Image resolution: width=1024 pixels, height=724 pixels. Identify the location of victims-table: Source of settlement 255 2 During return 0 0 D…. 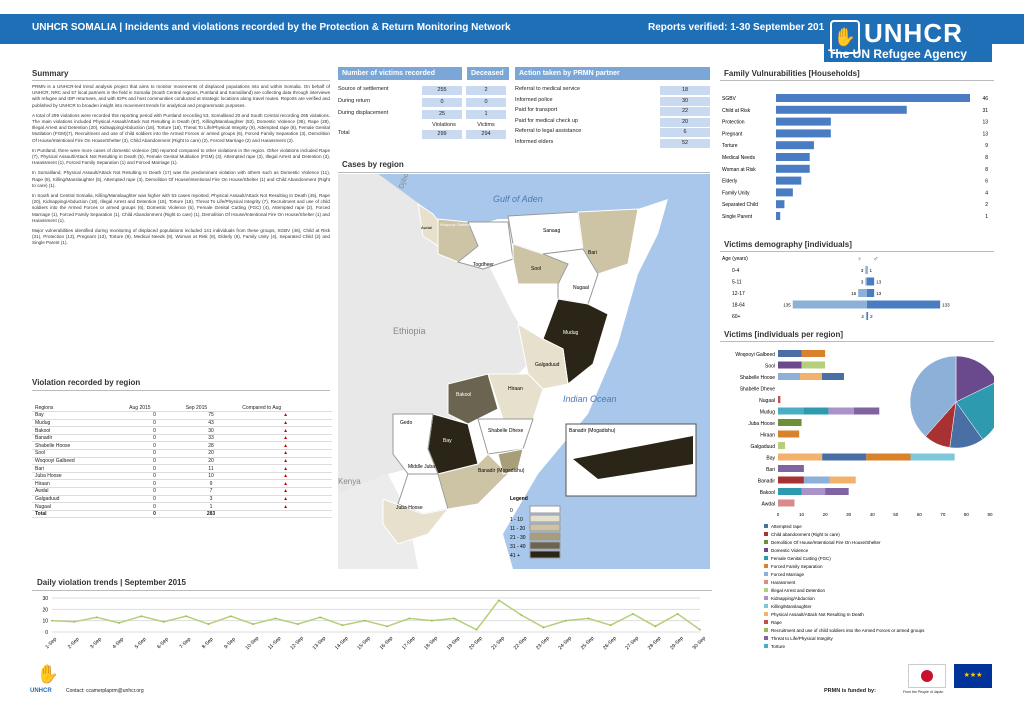
(424, 112).